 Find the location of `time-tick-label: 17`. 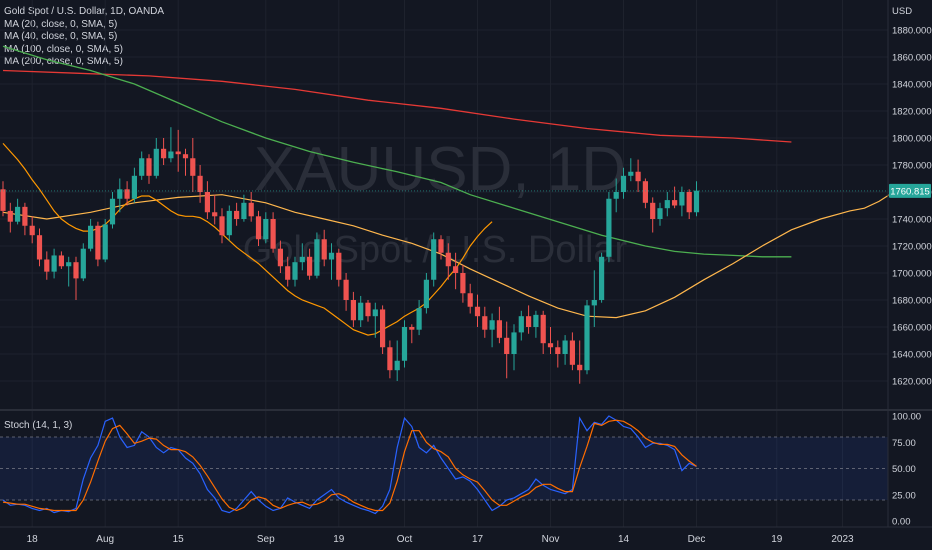

time-tick-label: 17 is located at coordinates (478, 539).